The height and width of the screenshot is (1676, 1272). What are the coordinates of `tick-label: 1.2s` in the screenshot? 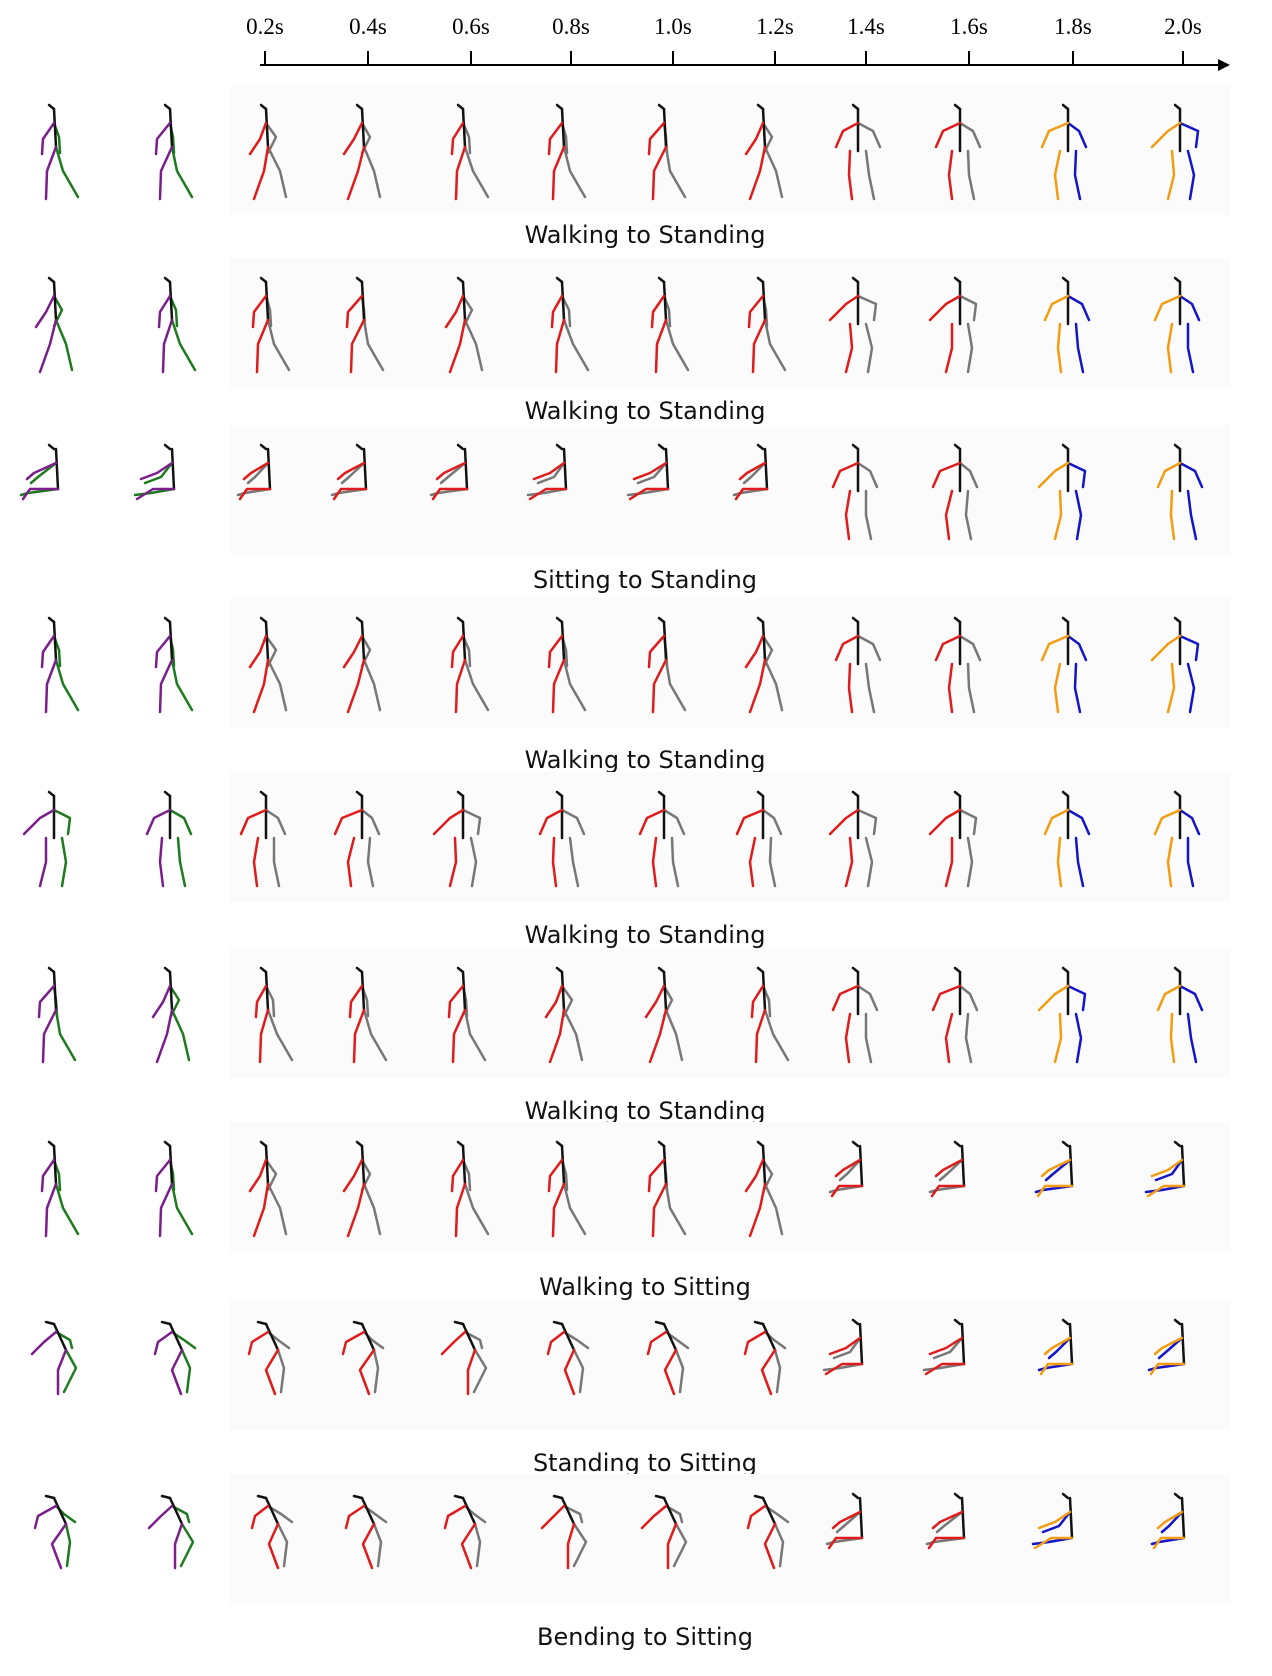 It's located at (775, 26).